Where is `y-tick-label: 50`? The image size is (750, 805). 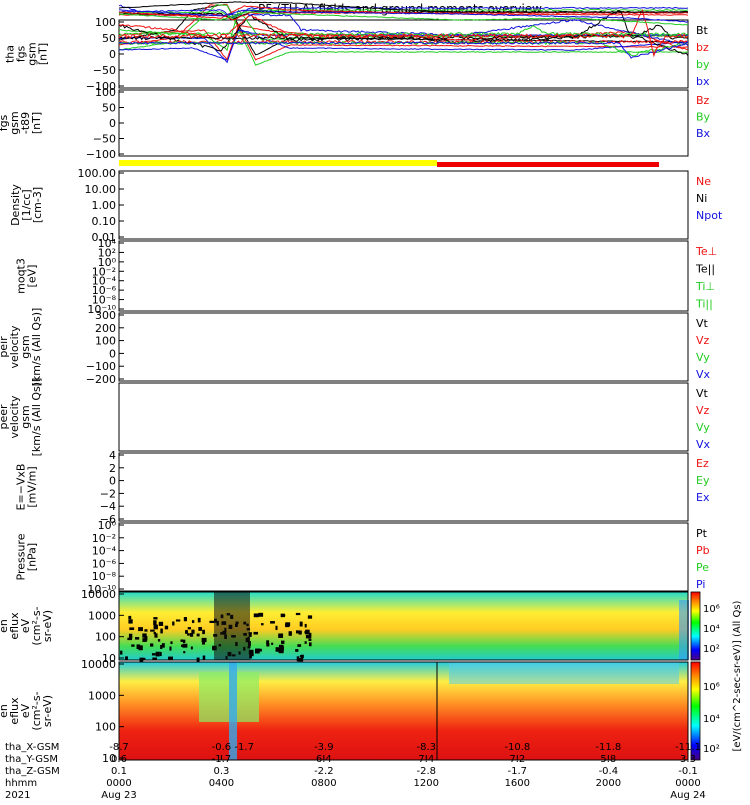
y-tick-label: 50 is located at coordinates (109, 38).